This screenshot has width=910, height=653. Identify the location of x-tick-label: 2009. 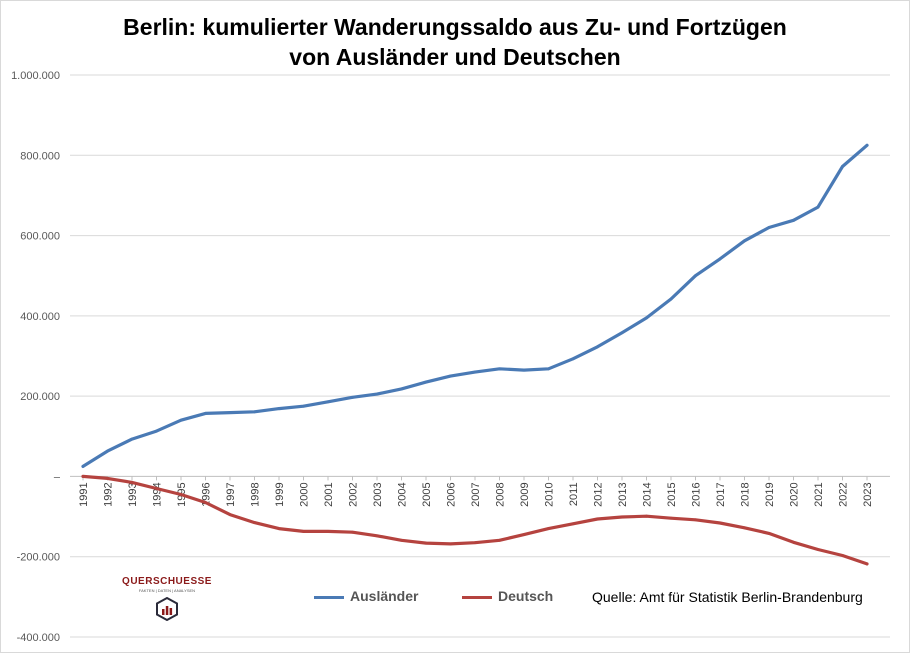
(525, 494).